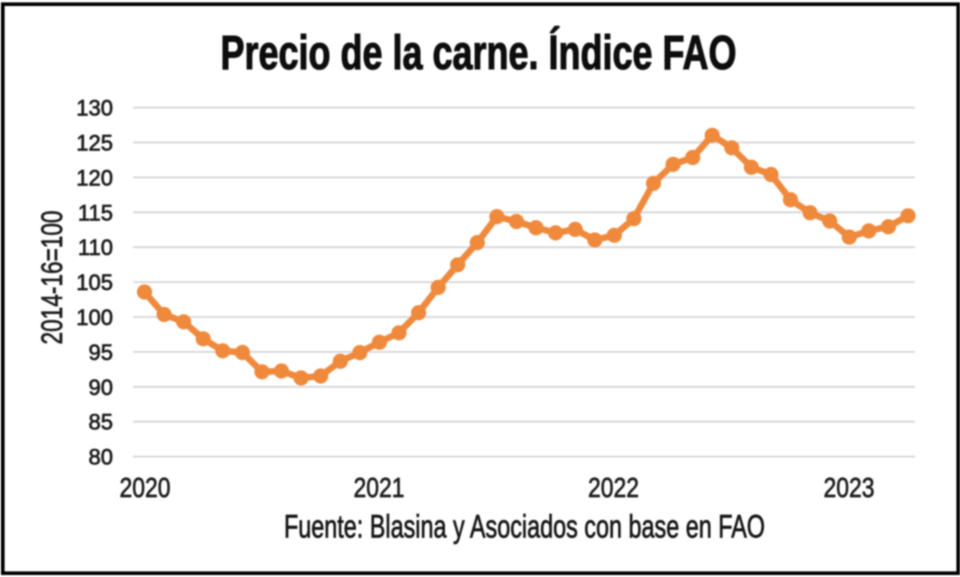 The height and width of the screenshot is (577, 960). Describe the element at coordinates (95, 212) in the screenshot. I see `svg-text: 115` at that location.